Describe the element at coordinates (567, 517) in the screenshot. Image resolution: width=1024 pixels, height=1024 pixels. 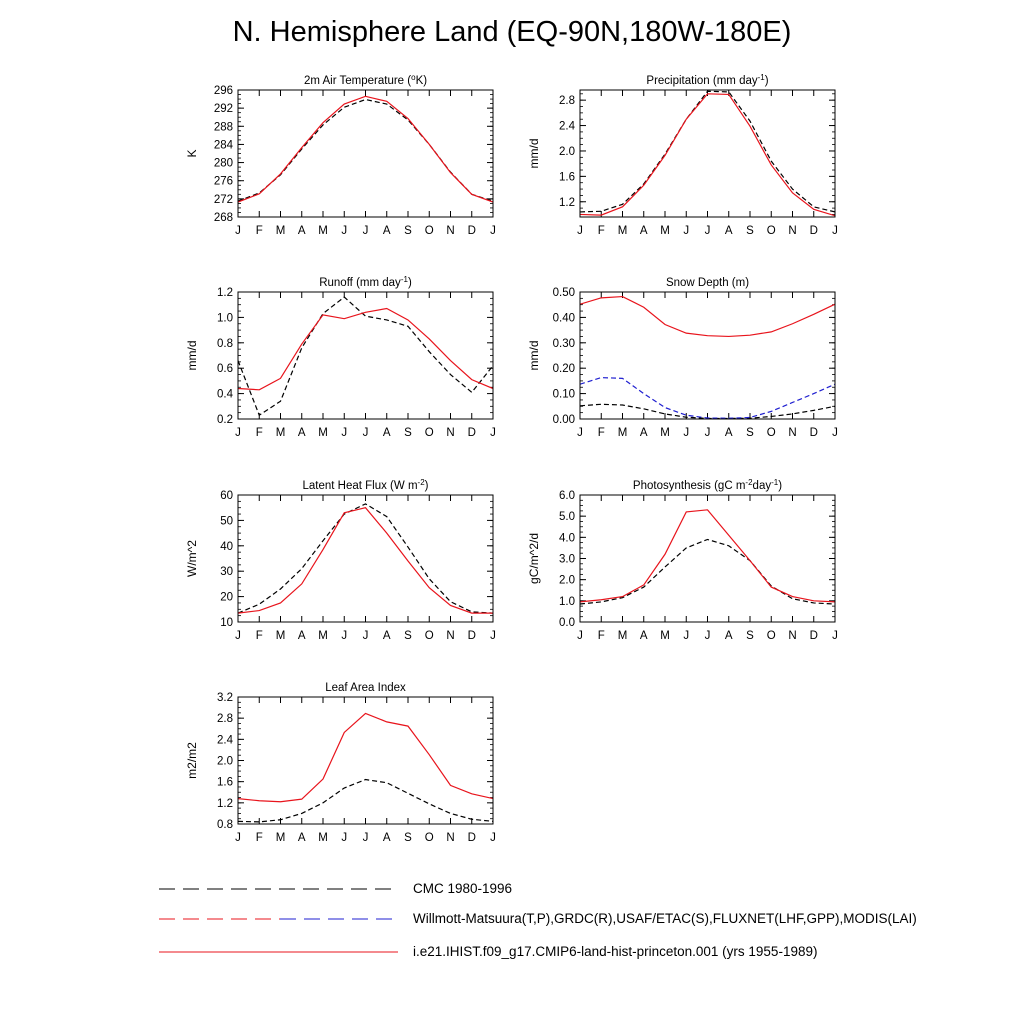
I see `y-tick-label: 5.0` at that location.